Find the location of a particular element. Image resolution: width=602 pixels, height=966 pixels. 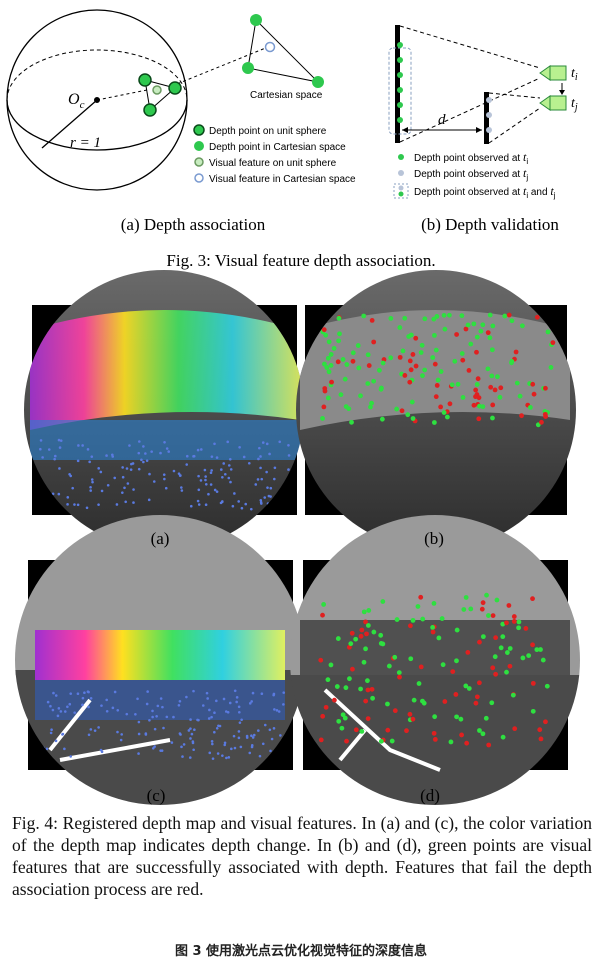

cartesian-label: Cartesian space is located at coordinates (286, 95).